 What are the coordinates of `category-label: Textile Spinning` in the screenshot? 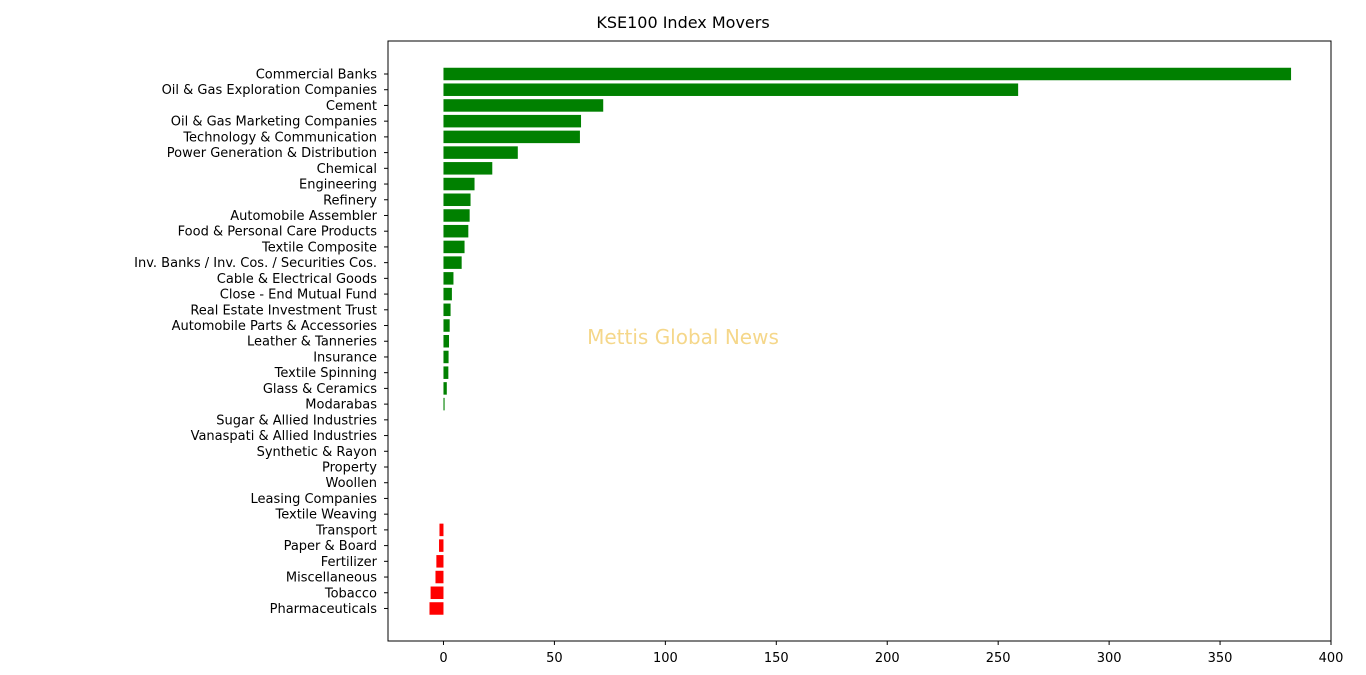 It's located at (325, 373).